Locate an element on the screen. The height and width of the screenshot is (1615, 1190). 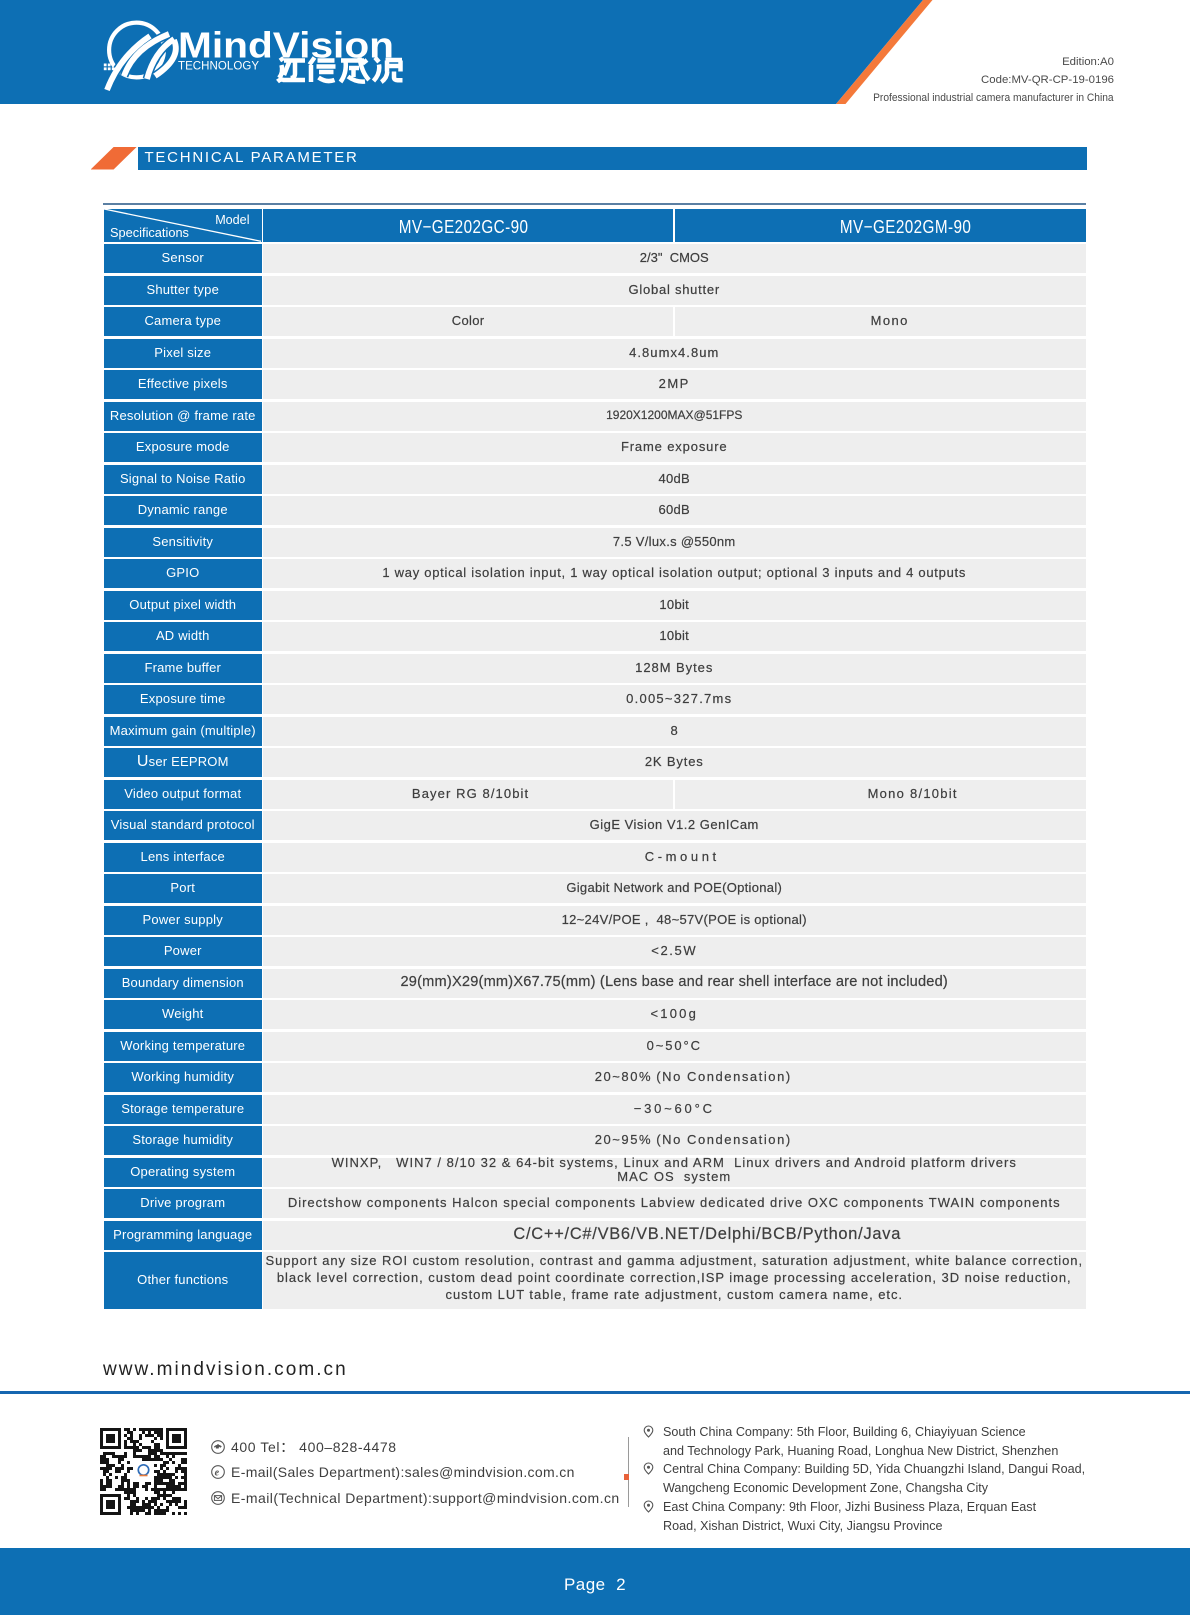
svg-text: TECHNOLOGY is located at coordinates (218, 67).